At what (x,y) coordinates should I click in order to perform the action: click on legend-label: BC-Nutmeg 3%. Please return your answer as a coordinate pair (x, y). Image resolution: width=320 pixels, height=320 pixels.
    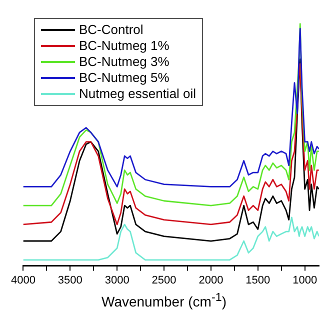
    Looking at the image, I should click on (124, 62).